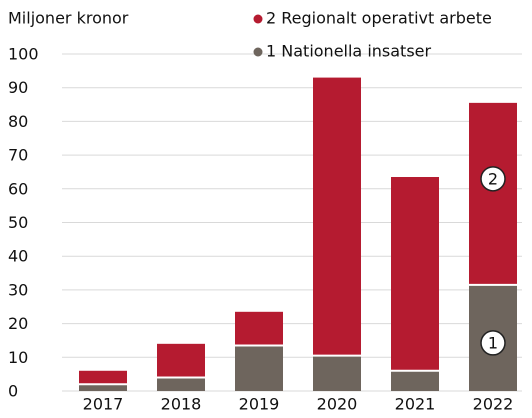 This screenshot has width=532, height=418. Describe the element at coordinates (379, 18) in the screenshot. I see `legend-label: 2 Regionalt operativt arbete` at that location.